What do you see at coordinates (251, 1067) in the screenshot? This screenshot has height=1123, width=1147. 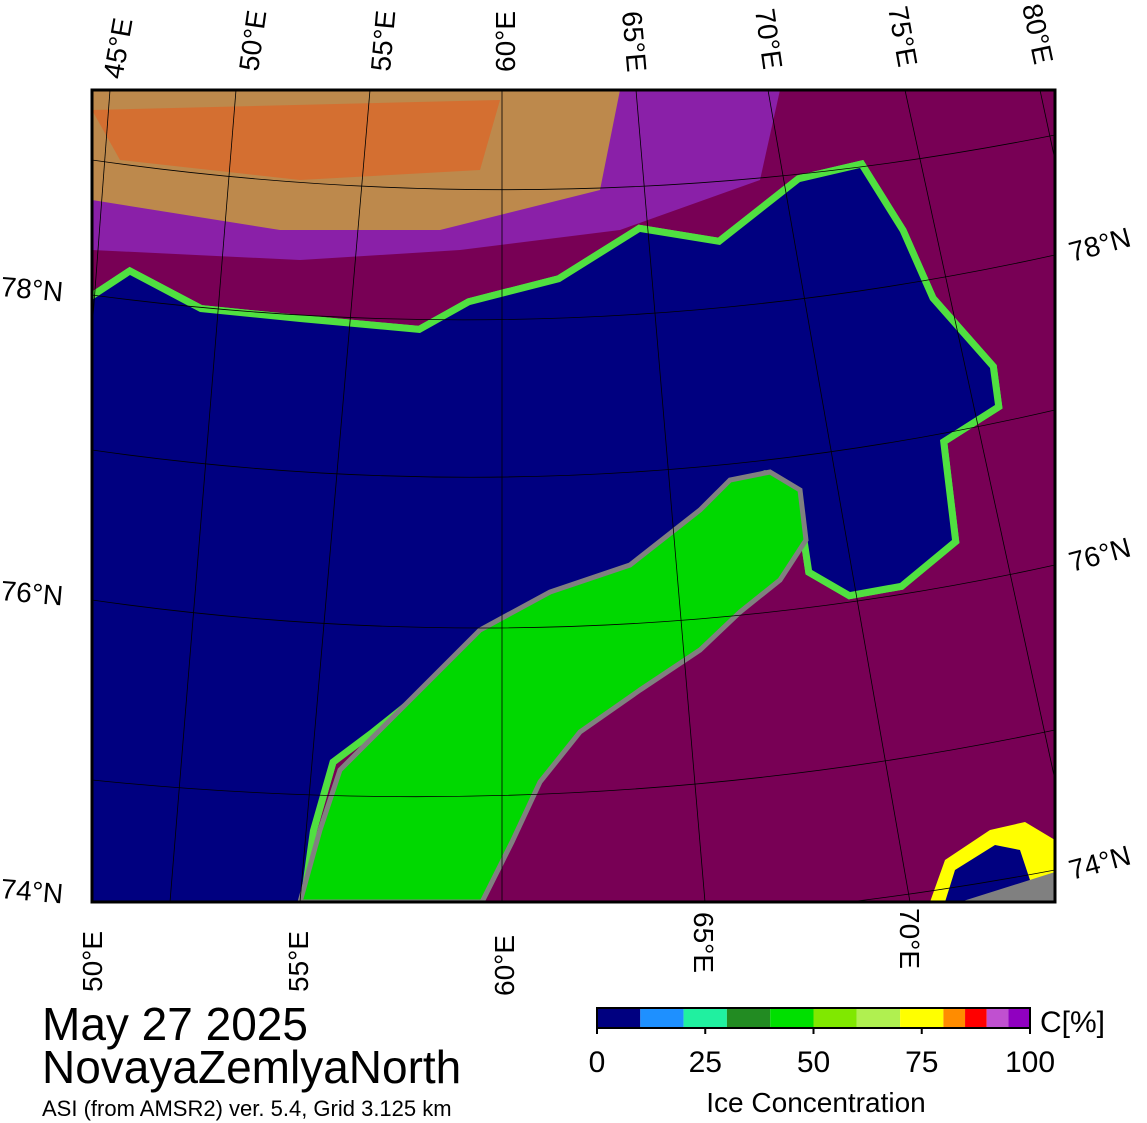 I see `region: NovayaZemlyaNorth` at bounding box center [251, 1067].